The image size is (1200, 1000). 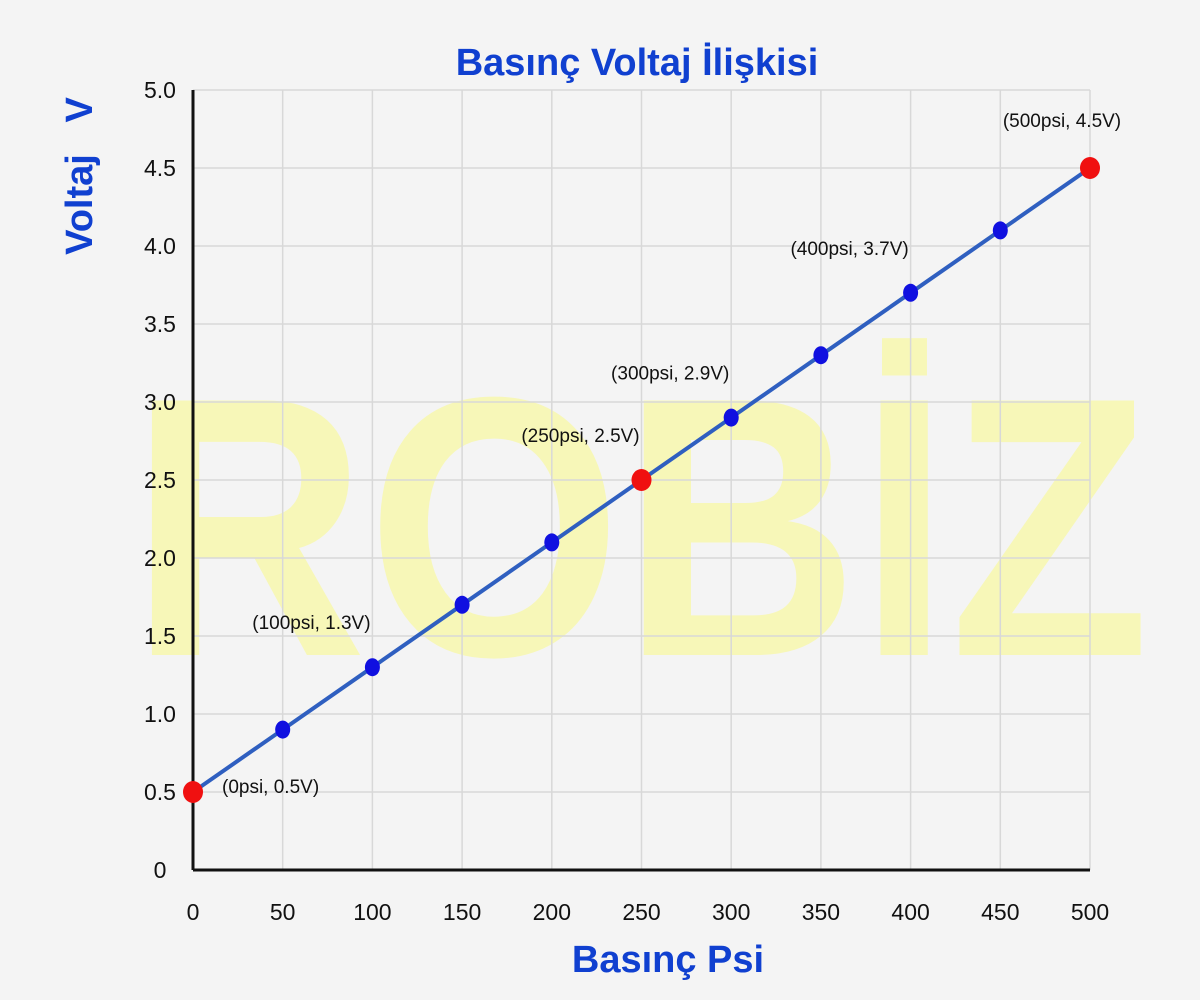 What do you see at coordinates (160, 870) in the screenshot?
I see `y-tick-label: 0` at bounding box center [160, 870].